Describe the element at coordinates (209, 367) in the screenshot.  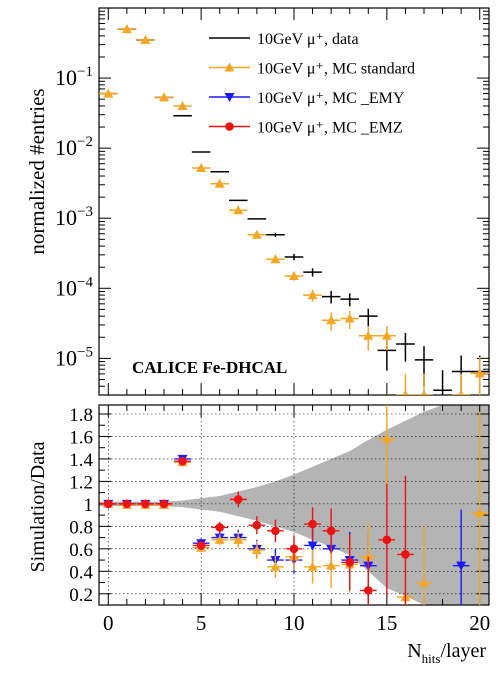
I see `annotation-label: CALICE Fe-DHCAL` at that location.